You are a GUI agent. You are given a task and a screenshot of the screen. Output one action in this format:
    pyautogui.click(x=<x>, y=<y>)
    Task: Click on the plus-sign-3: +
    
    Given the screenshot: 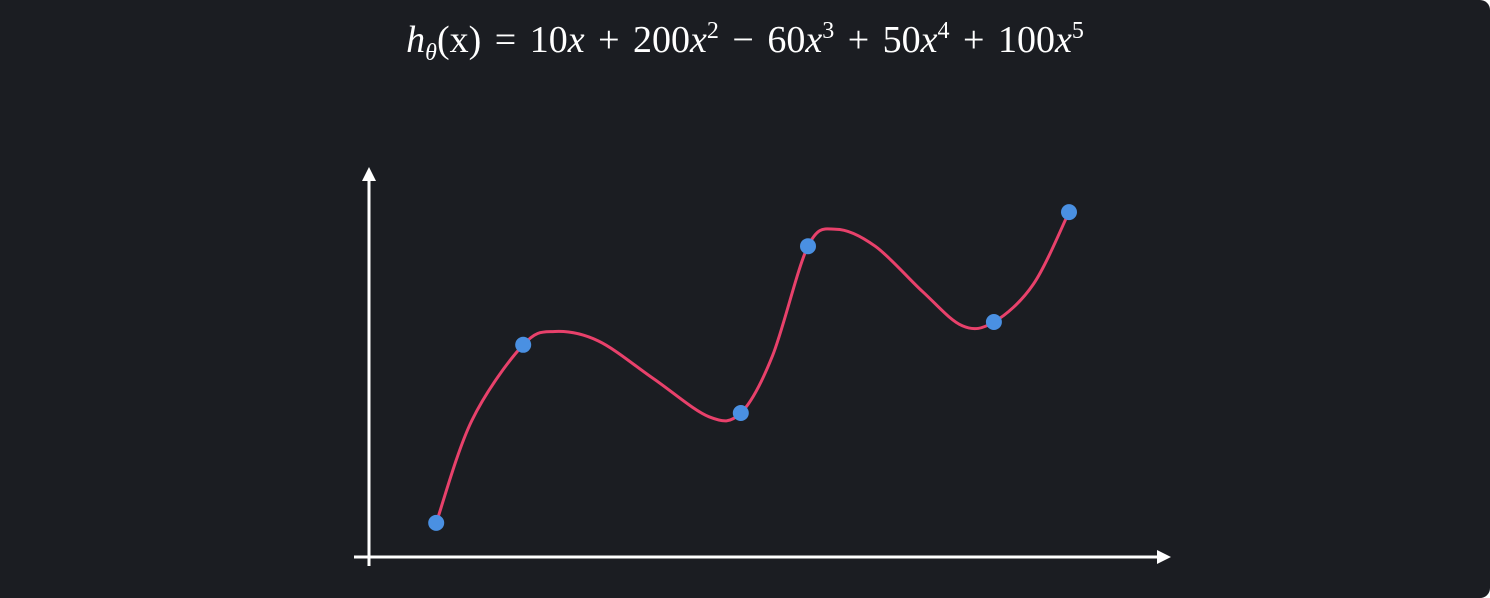 What is the action you would take?
    pyautogui.click(x=974, y=40)
    